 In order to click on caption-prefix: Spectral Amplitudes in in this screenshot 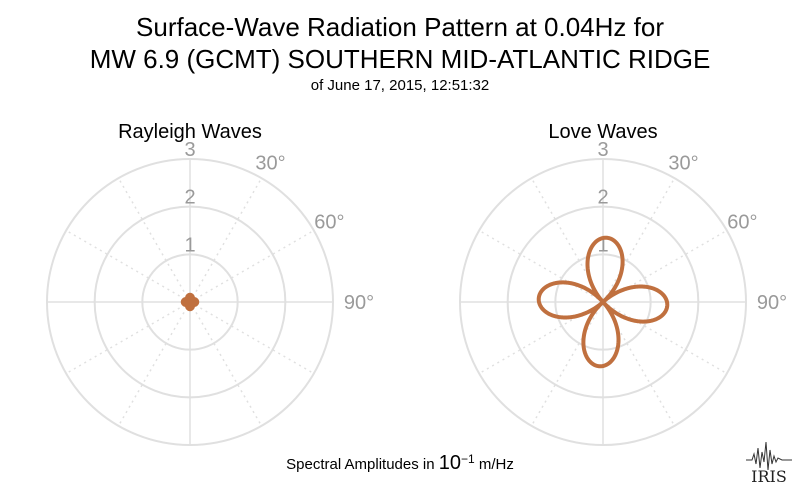, I will do `click(362, 464)`.